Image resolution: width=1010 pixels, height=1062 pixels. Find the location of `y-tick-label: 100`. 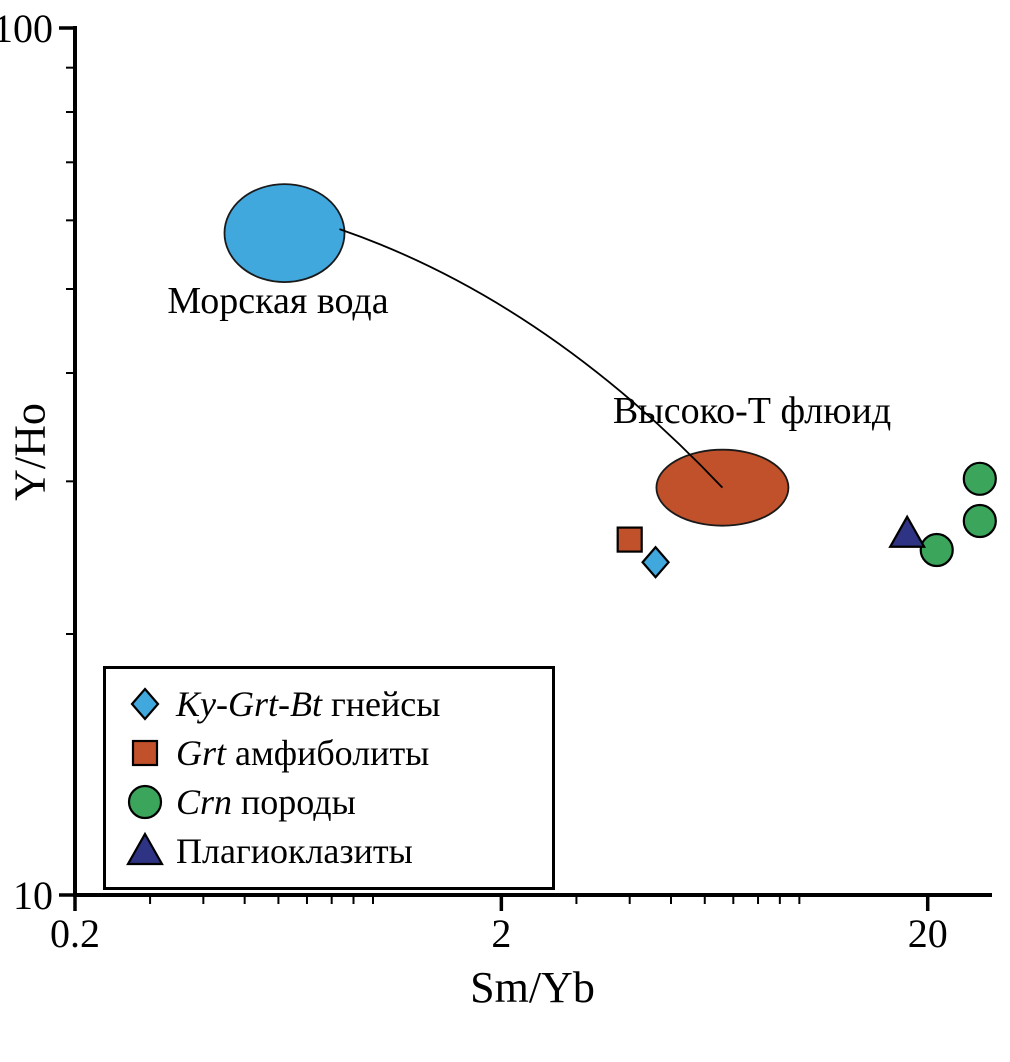

y-tick-label: 100 is located at coordinates (26, 28).